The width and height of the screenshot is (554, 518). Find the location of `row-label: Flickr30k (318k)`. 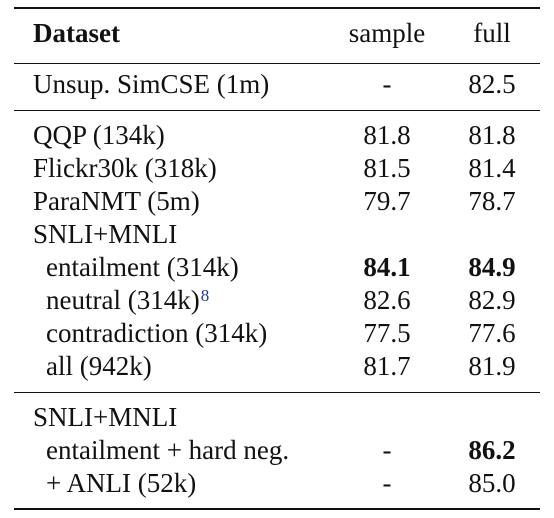

row-label: Flickr30k (318k) is located at coordinates (125, 168).